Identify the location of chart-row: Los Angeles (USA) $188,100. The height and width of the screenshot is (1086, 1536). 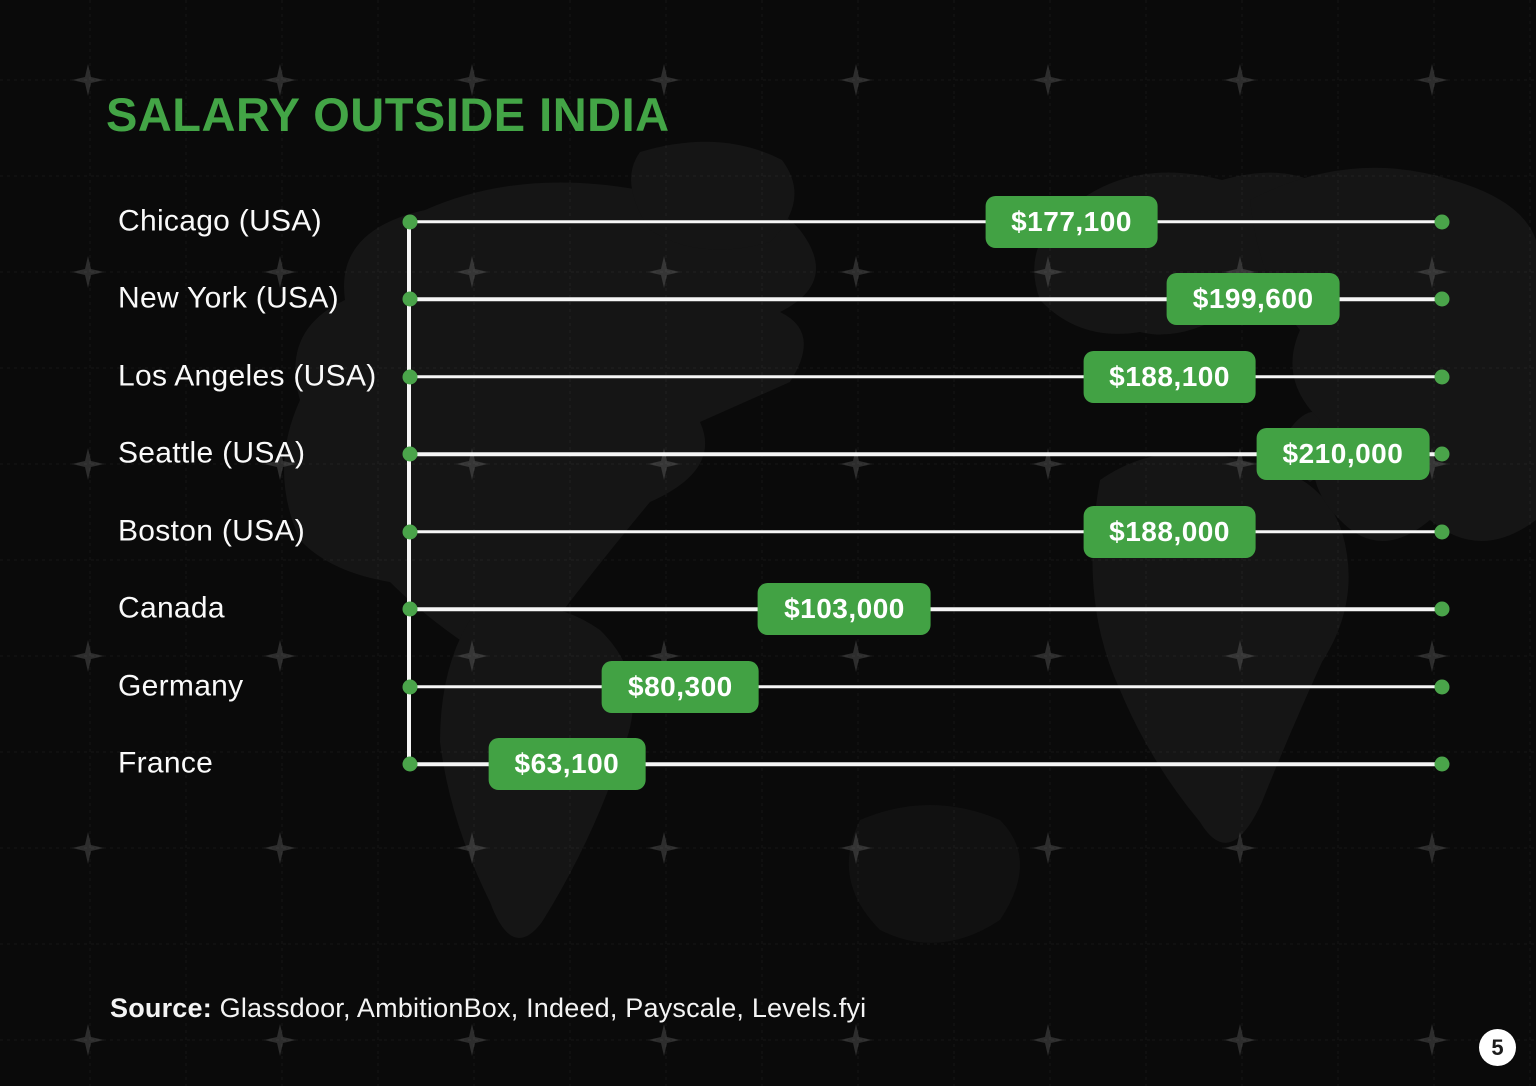
(768, 377).